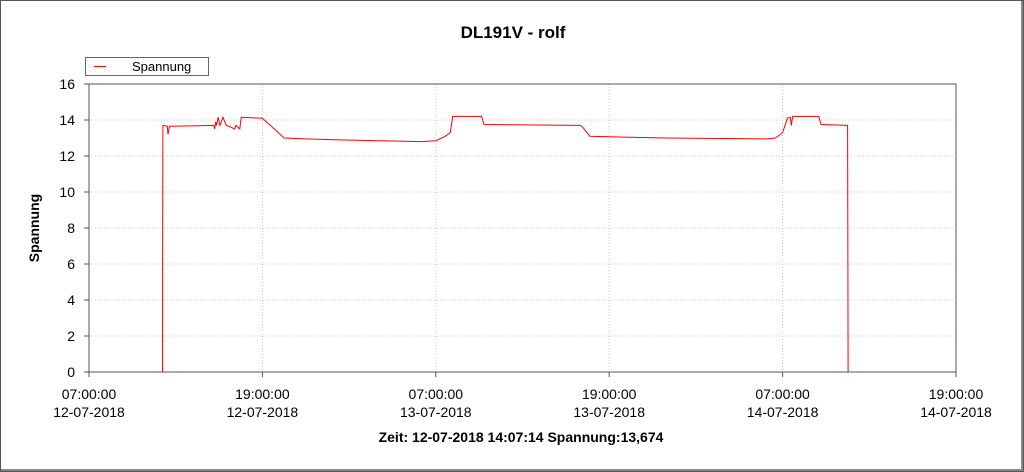 The width and height of the screenshot is (1024, 472). I want to click on y-tick-label: 8, so click(71, 228).